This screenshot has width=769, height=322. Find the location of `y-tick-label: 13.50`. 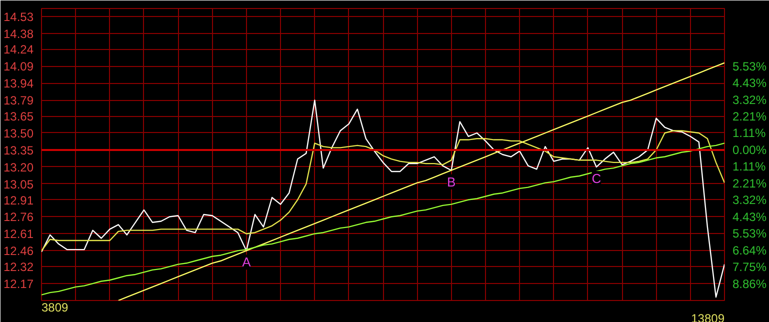

y-tick-label: 13.50 is located at coordinates (18, 133).